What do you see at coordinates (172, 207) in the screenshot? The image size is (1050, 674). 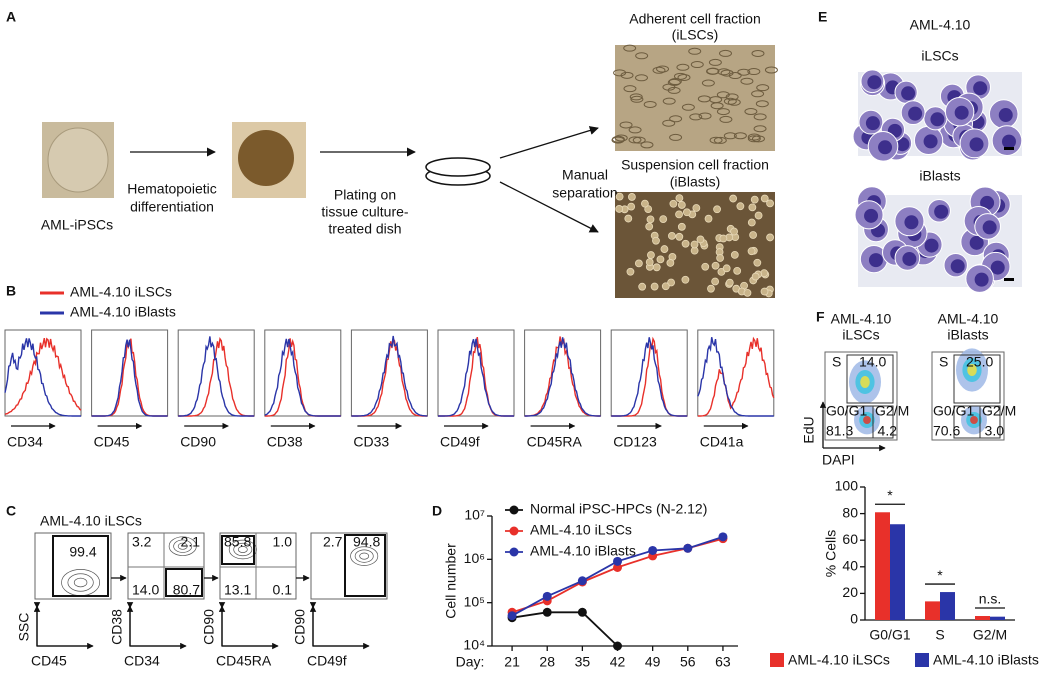 I see `label: differentiation` at bounding box center [172, 207].